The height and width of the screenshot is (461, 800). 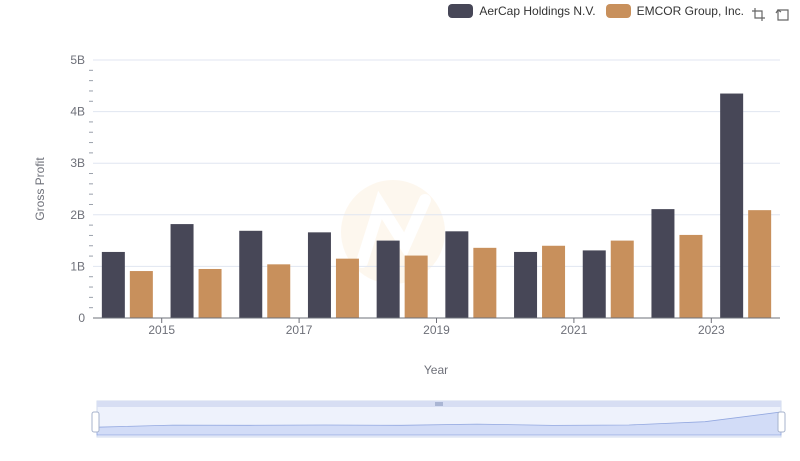 What do you see at coordinates (182, 271) in the screenshot?
I see `bar-aercap-2015` at bounding box center [182, 271].